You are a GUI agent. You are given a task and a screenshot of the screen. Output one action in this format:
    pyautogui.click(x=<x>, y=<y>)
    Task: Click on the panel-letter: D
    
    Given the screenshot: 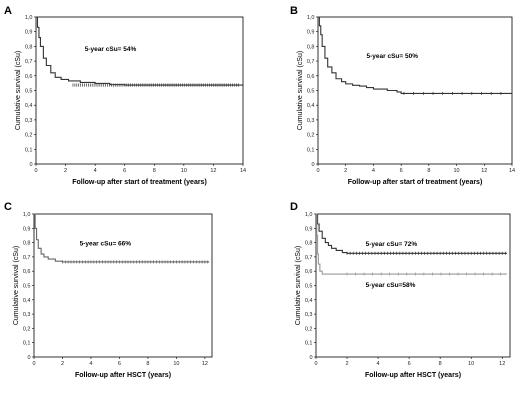 What is the action you would take?
    pyautogui.click(x=294, y=207)
    